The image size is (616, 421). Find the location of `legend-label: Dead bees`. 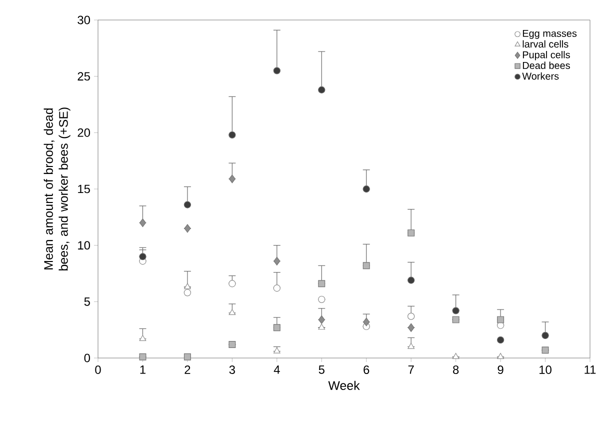

legend-label: Dead bees is located at coordinates (546, 65).